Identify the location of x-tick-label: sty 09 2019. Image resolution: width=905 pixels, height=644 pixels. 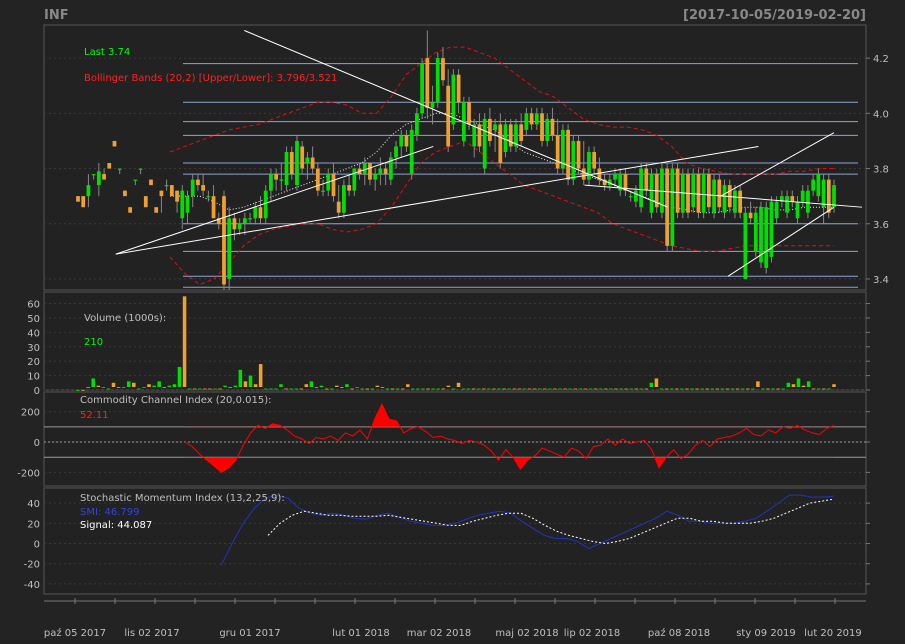
(766, 633).